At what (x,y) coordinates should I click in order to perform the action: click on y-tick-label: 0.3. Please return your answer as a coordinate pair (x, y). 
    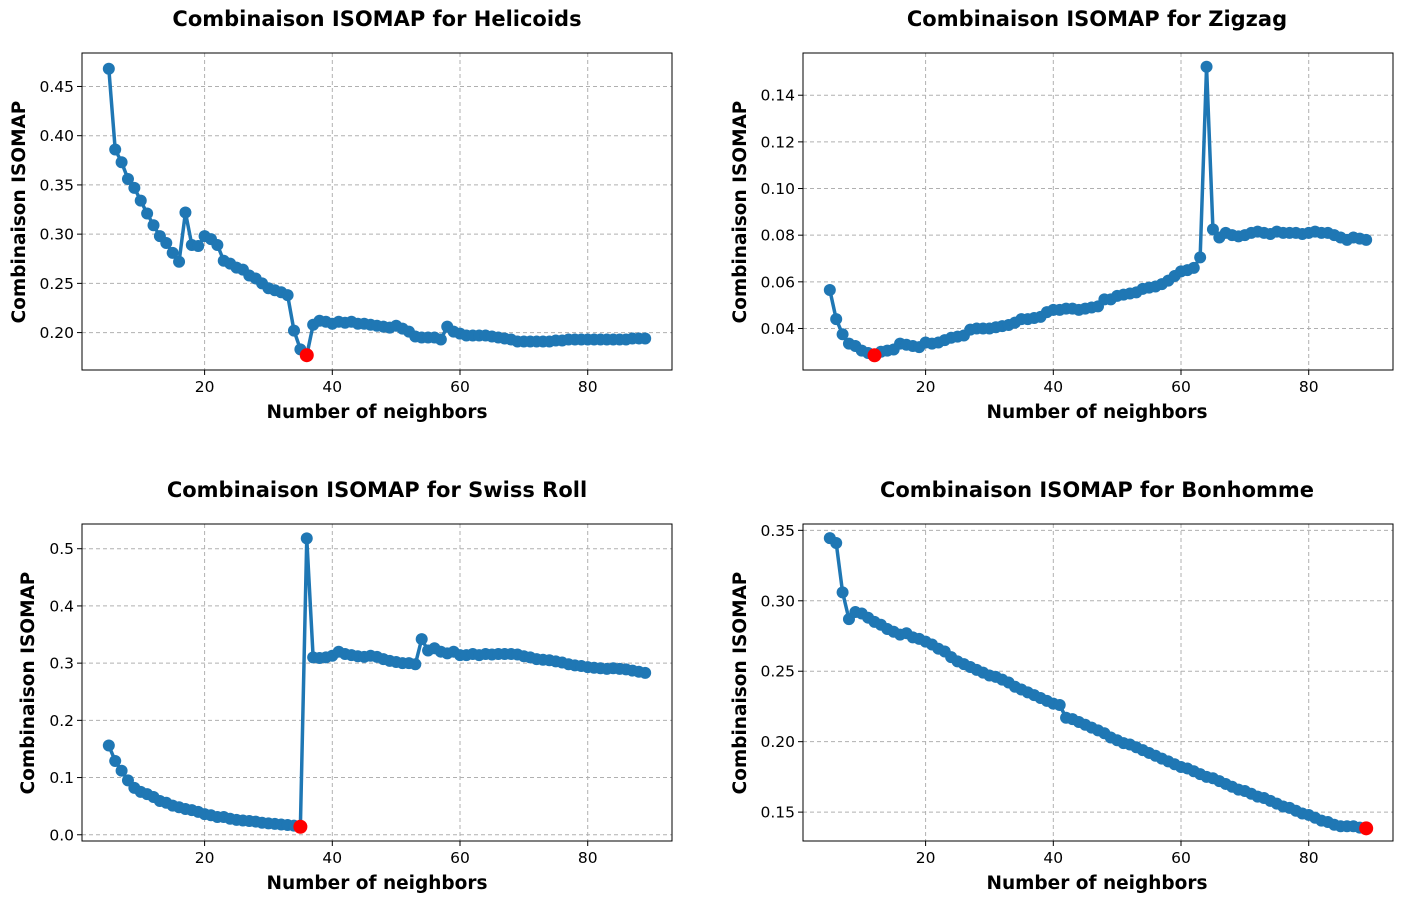
    Looking at the image, I should click on (61, 664).